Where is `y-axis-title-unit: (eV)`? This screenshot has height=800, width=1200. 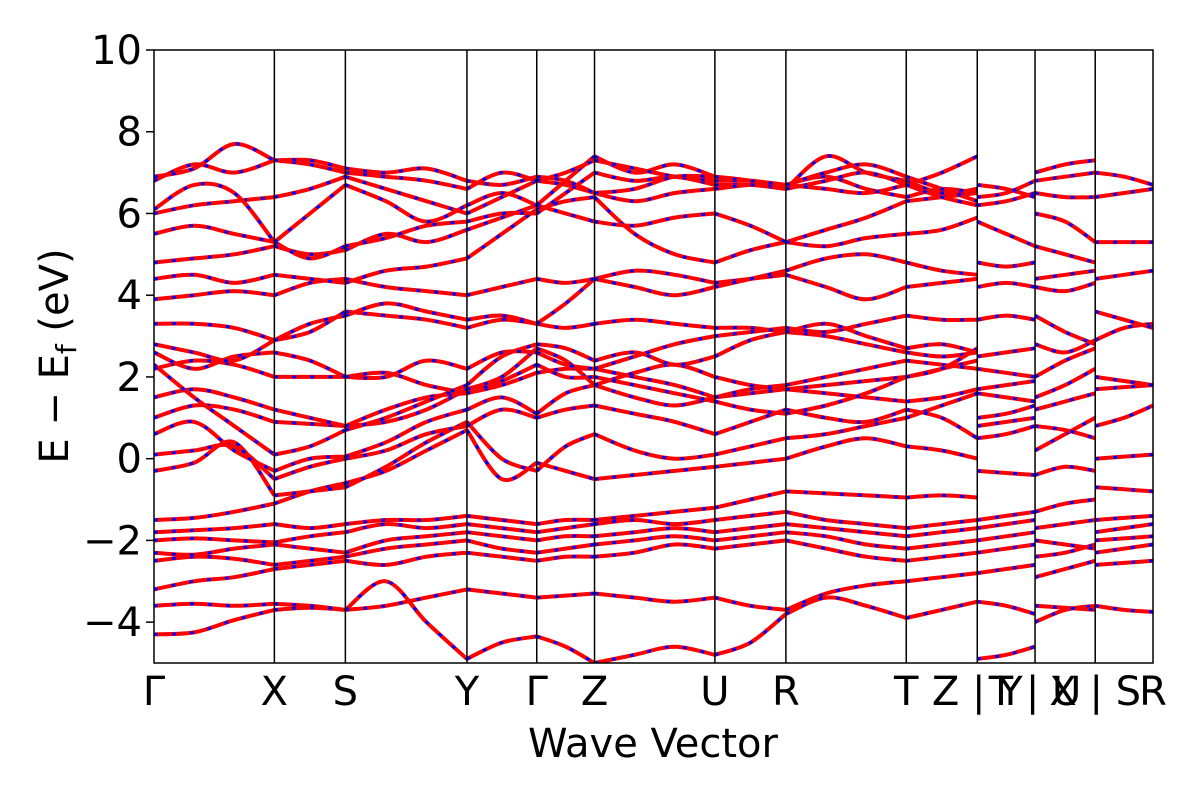 y-axis-title-unit: (eV) is located at coordinates (55, 296).